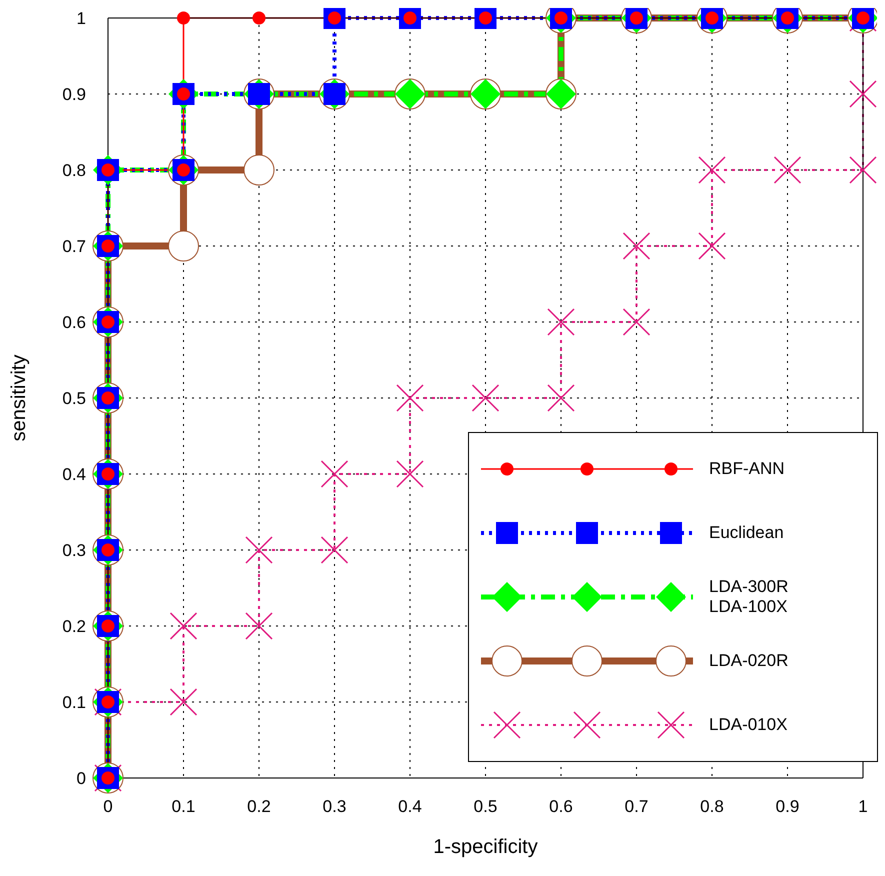 This screenshot has height=876, width=885. Describe the element at coordinates (259, 806) in the screenshot. I see `x-tick-label: 0.2` at that location.